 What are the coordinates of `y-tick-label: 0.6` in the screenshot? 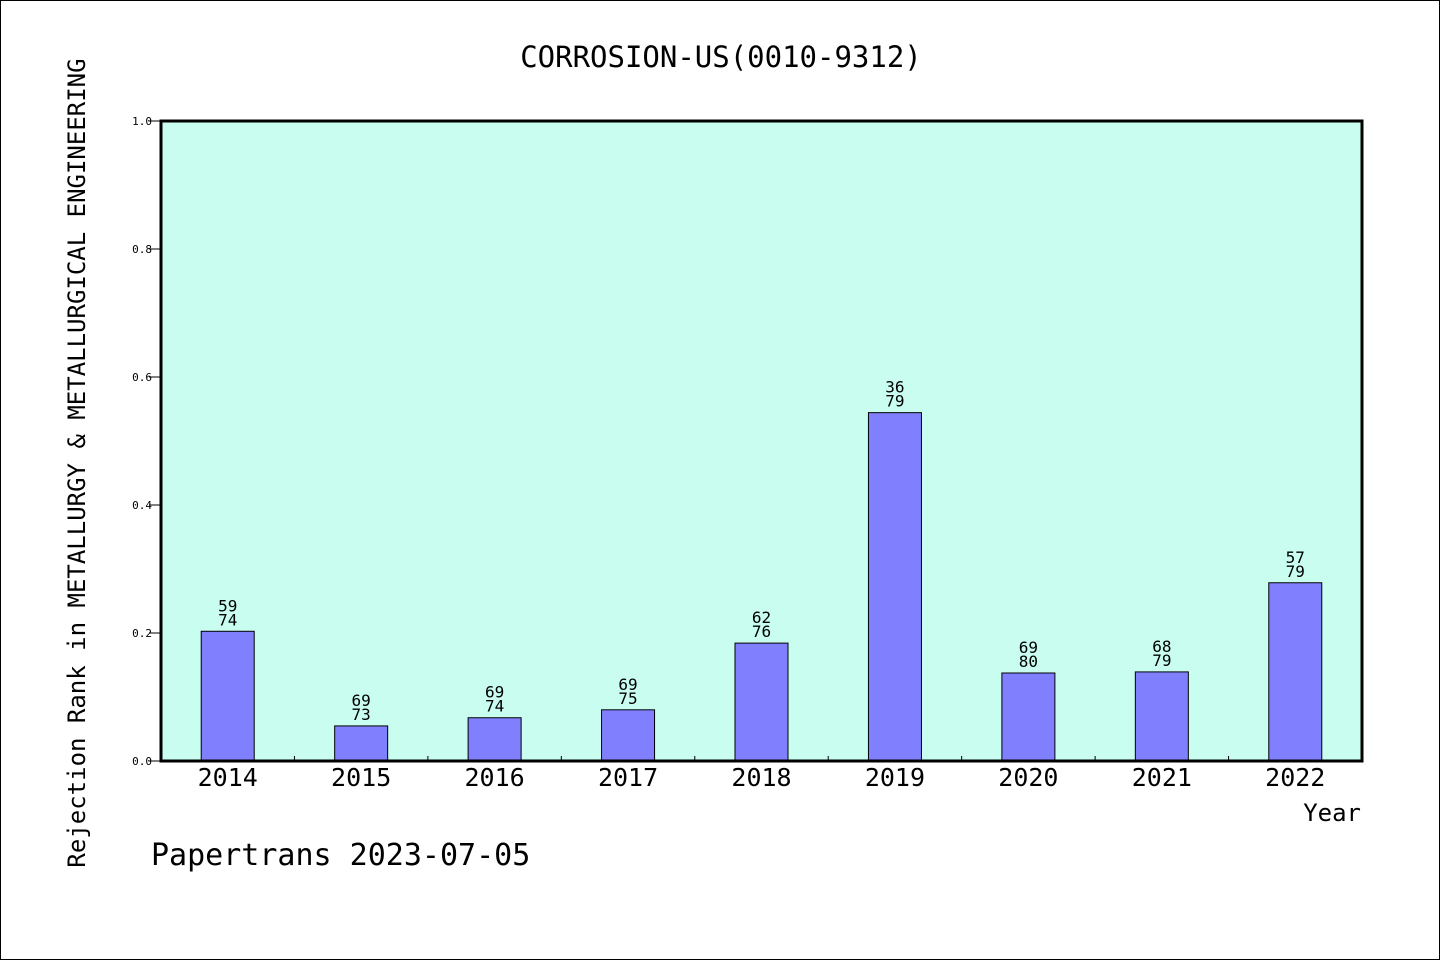 It's located at (142, 377).